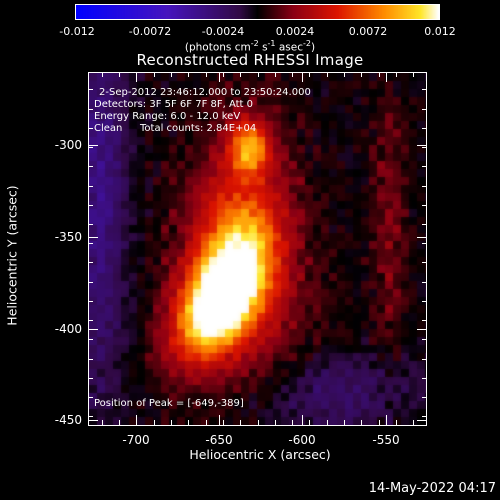  I want to click on colorbar-tick: 0.0024, so click(295, 31).